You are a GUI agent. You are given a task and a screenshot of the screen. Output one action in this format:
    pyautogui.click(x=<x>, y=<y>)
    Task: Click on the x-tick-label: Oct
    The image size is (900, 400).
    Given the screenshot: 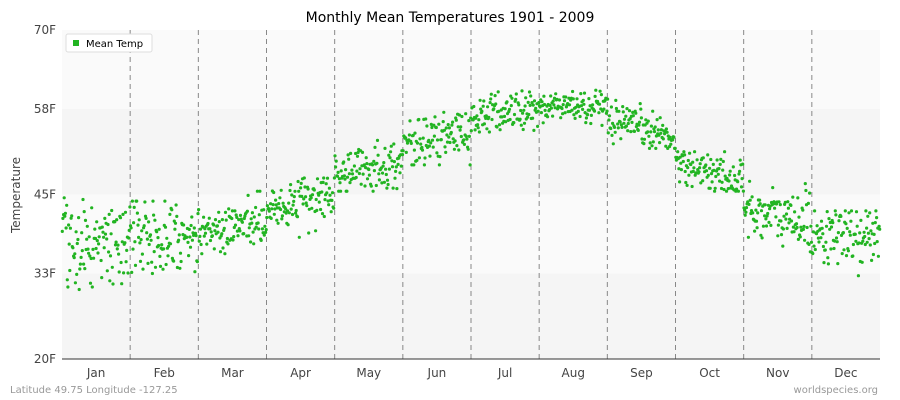 What is the action you would take?
    pyautogui.click(x=709, y=373)
    